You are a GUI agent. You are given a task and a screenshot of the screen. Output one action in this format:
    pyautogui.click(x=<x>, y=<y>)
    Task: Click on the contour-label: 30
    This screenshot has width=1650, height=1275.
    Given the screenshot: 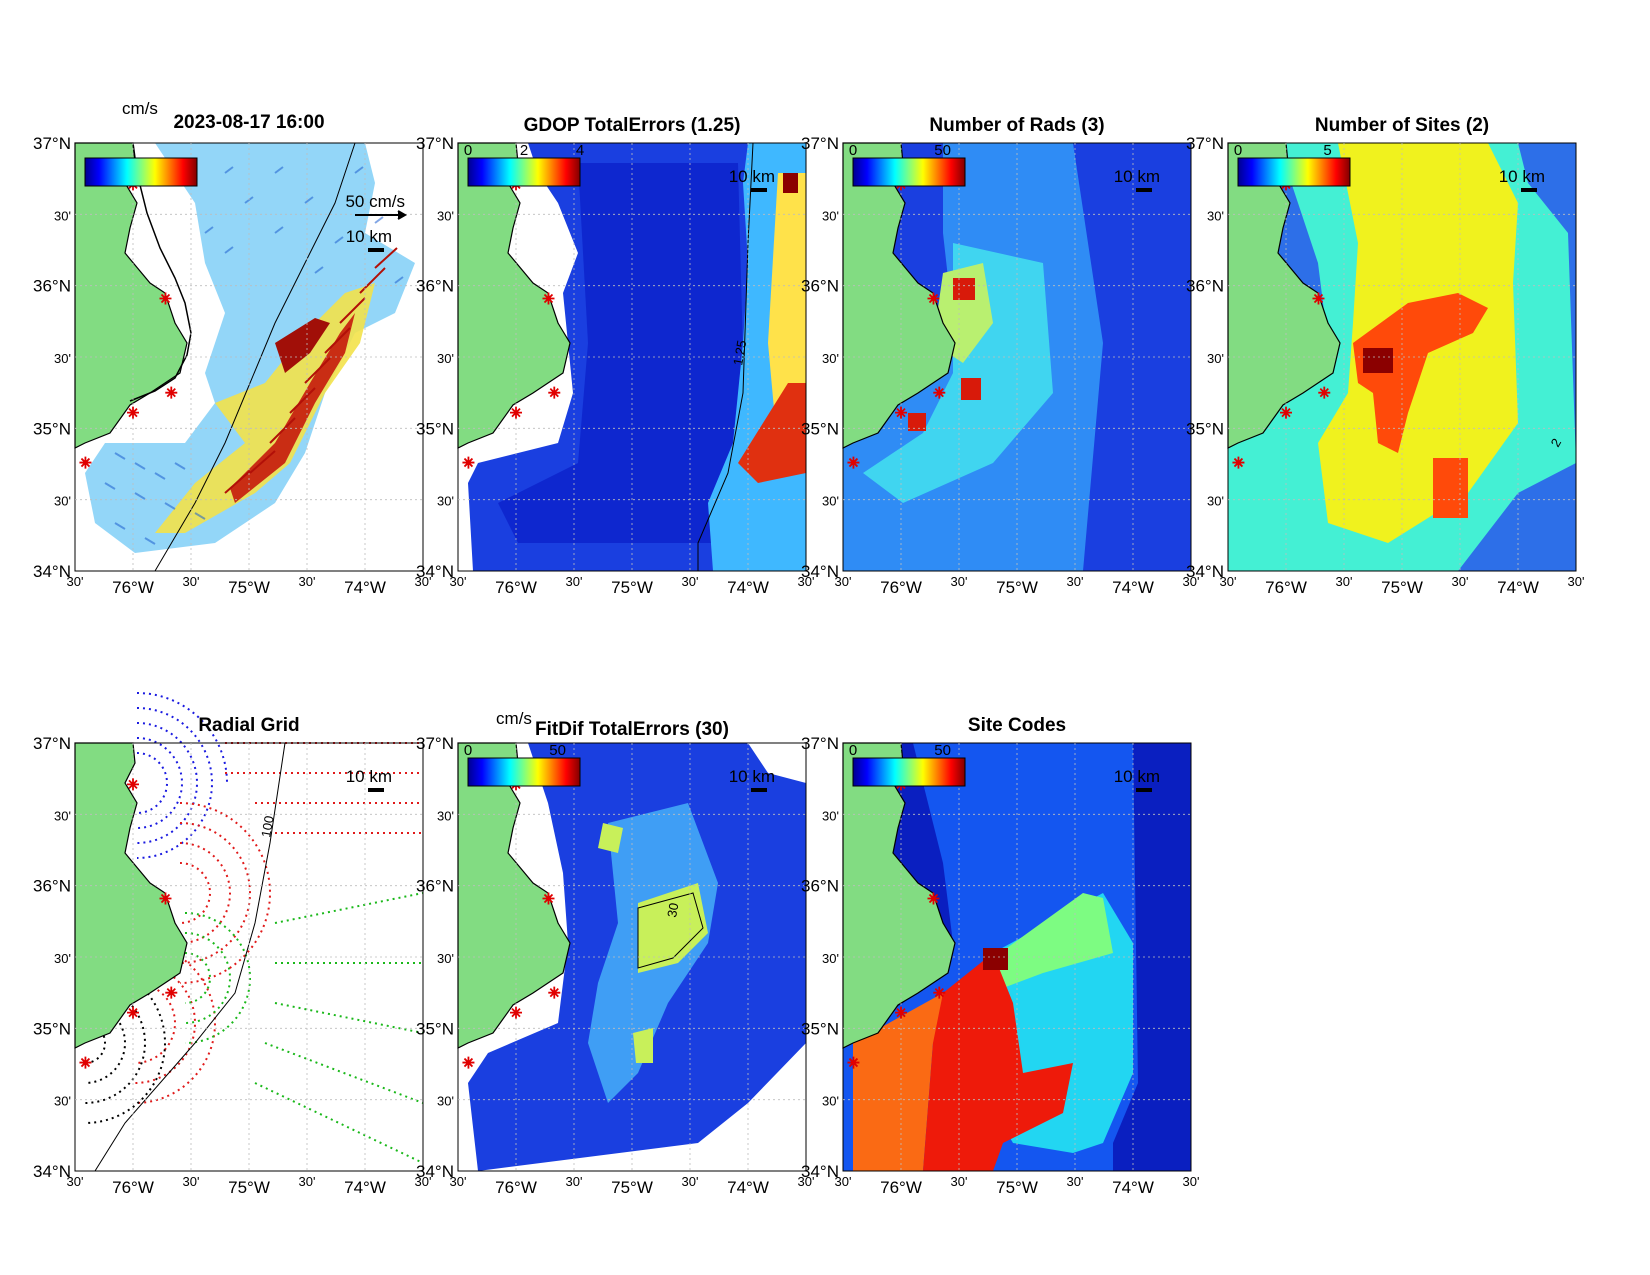 What is the action you would take?
    pyautogui.click(x=672, y=910)
    